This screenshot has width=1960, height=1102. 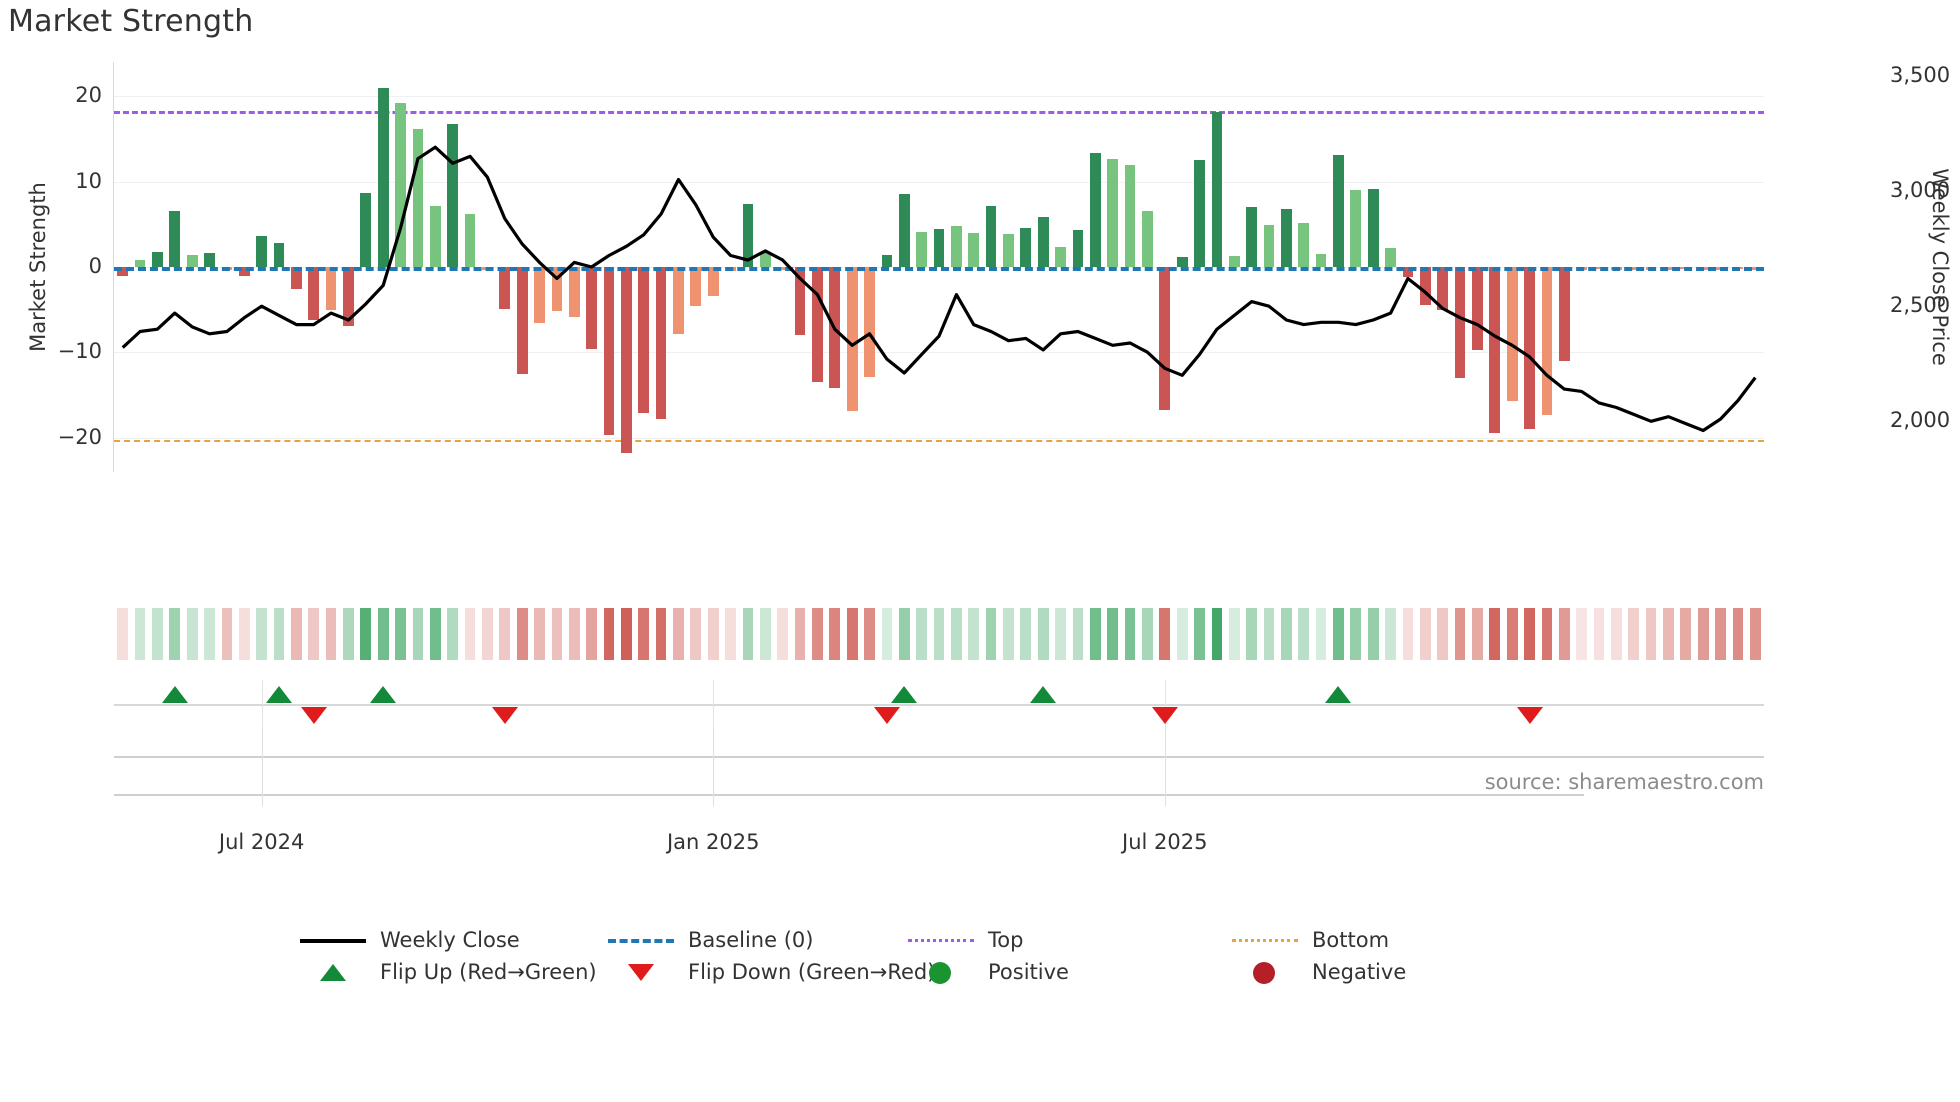 I want to click on legend-item: Positive, so click(x=988, y=972).